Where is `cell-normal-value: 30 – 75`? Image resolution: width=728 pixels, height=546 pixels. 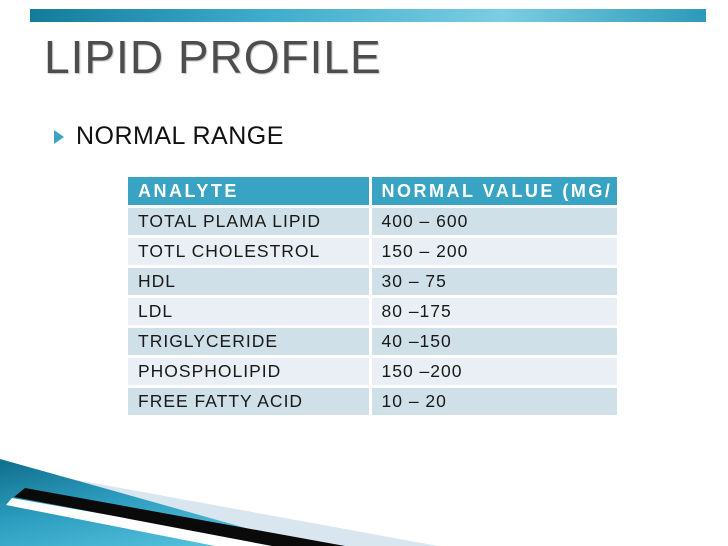
cell-normal-value: 30 – 75 is located at coordinates (493, 282).